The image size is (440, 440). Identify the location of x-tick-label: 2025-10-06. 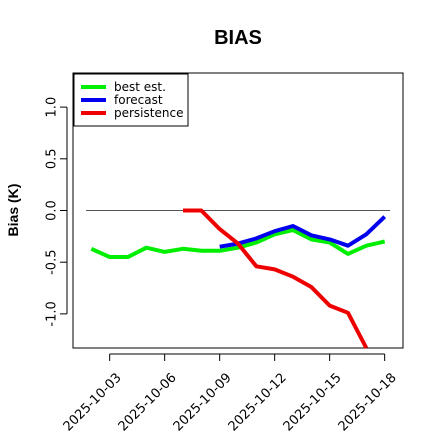
(148, 402).